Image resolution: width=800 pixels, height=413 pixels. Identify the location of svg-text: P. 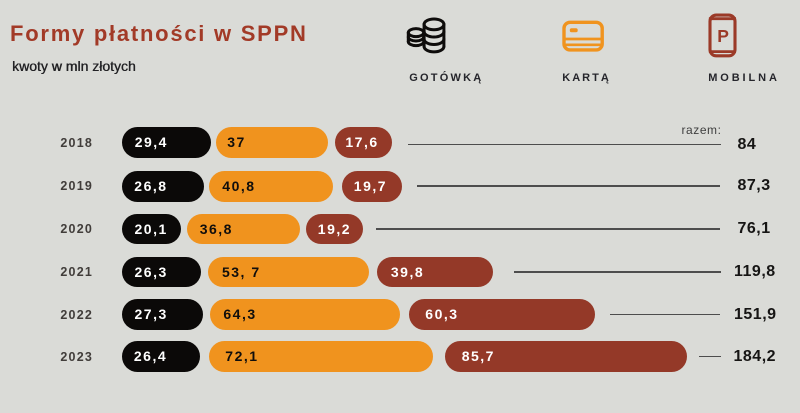
(723, 36).